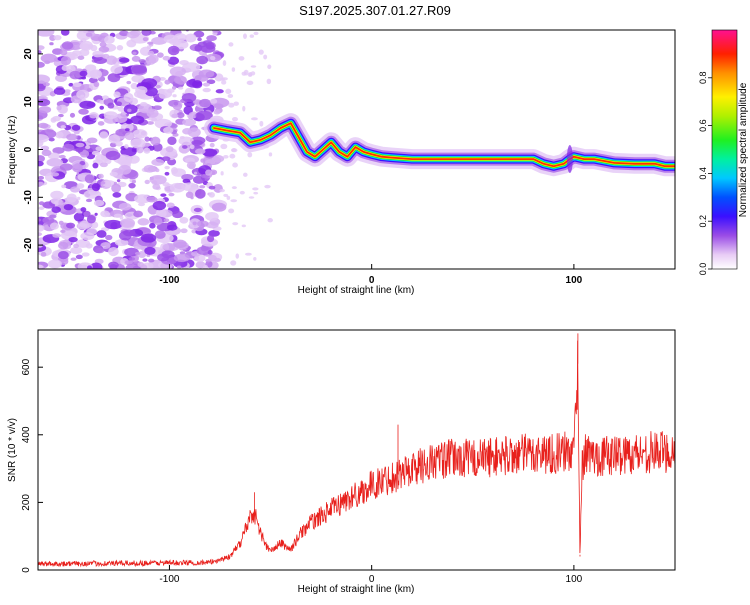 Image resolution: width=750 pixels, height=605 pixels. Describe the element at coordinates (32, 465) in the screenshot. I see `snr-y-ticks: 0 200 400 600` at that location.